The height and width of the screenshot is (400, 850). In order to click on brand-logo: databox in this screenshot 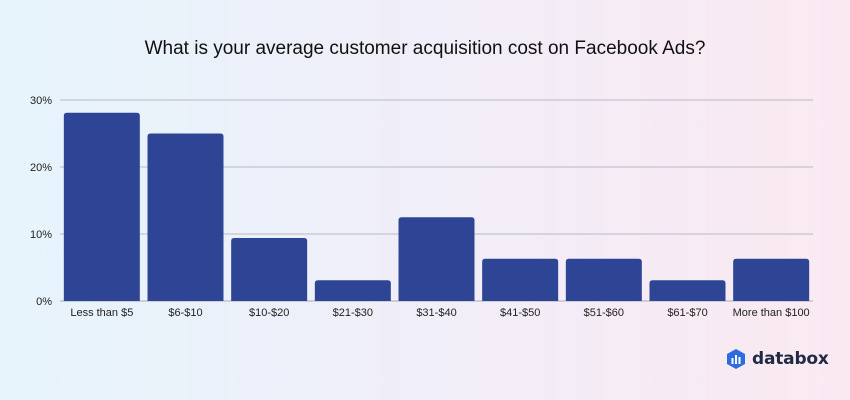, I will do `click(777, 359)`.